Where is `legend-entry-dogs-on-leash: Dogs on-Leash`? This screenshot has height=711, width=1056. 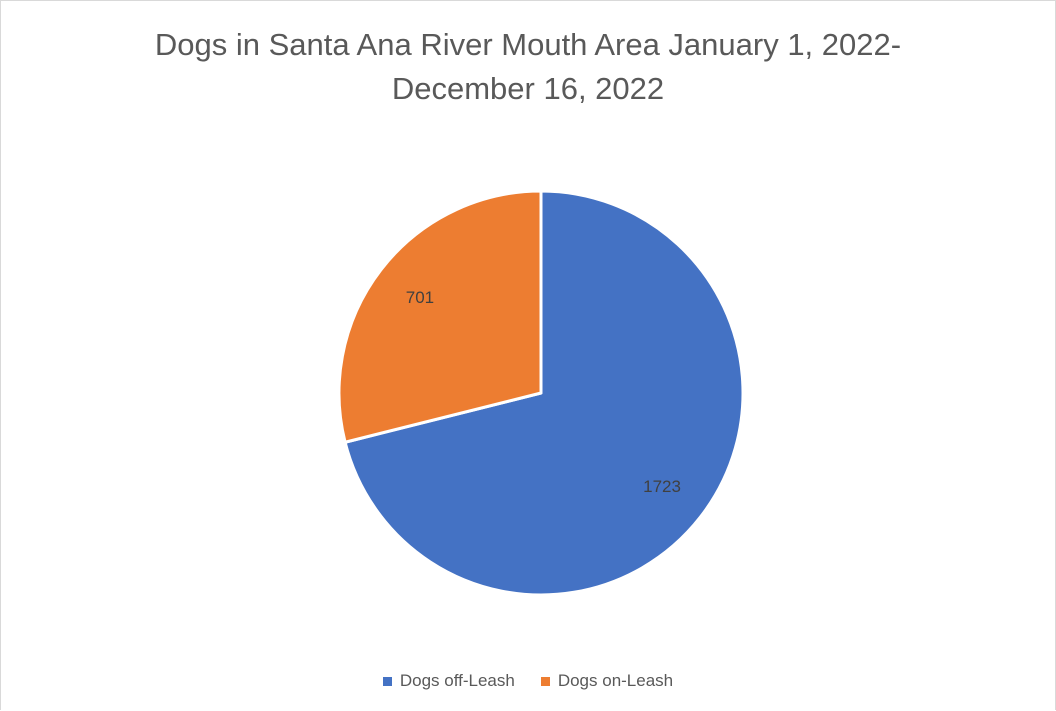
legend-entry-dogs-on-leash: Dogs on-Leash is located at coordinates (607, 681).